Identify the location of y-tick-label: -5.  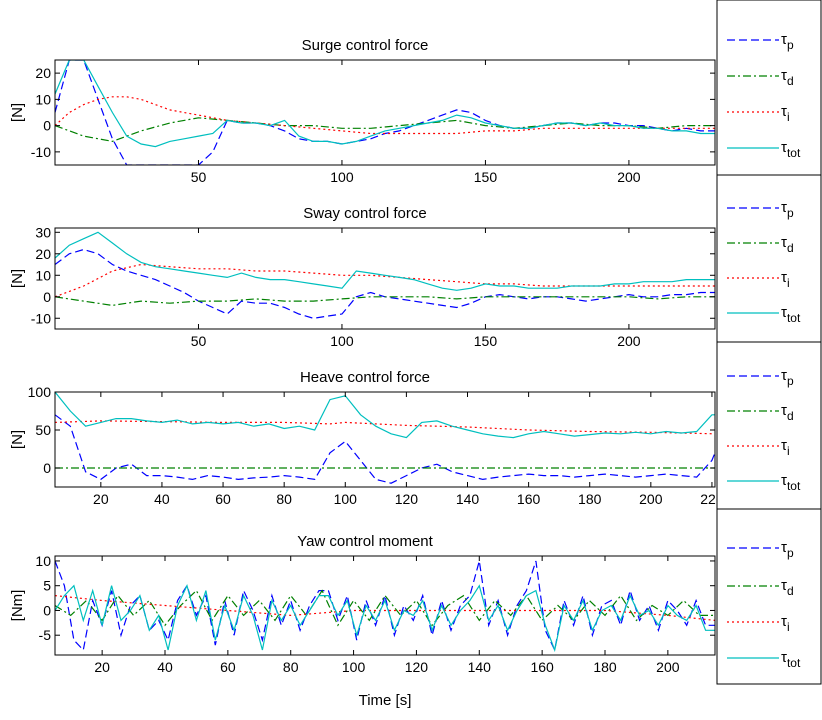
(45, 635).